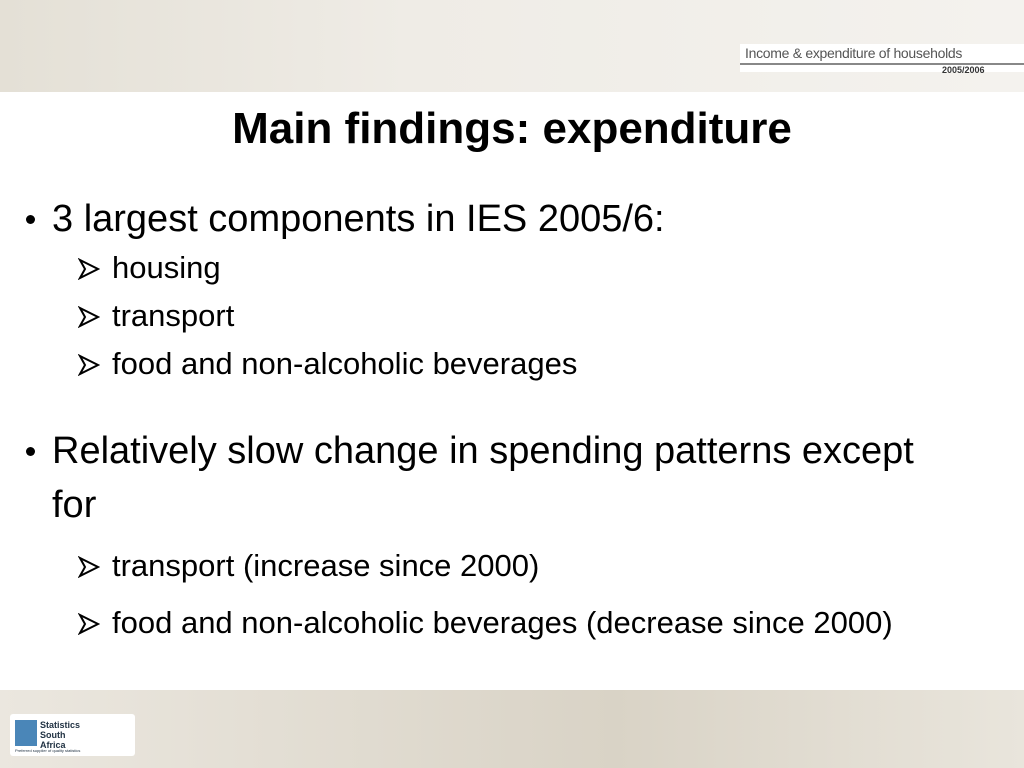 The height and width of the screenshot is (768, 1024). What do you see at coordinates (60, 735) in the screenshot?
I see `logo-name: Statistics South Africa` at bounding box center [60, 735].